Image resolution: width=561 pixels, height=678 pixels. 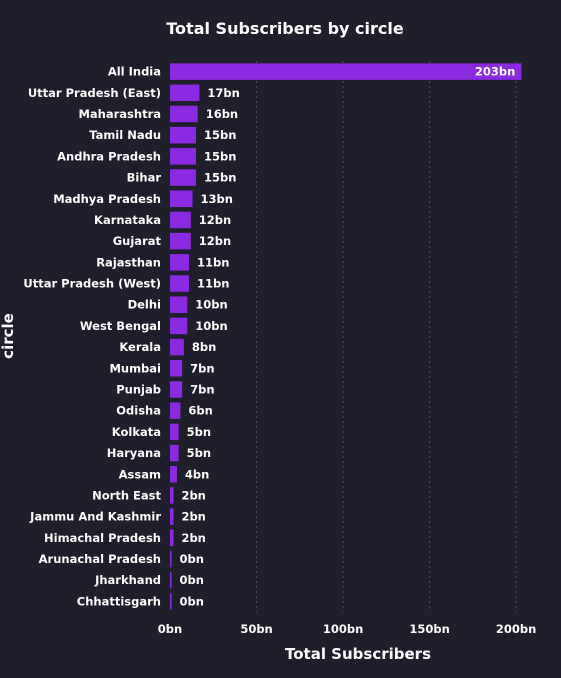 What do you see at coordinates (138, 389) in the screenshot?
I see `category-label: Punjab` at bounding box center [138, 389].